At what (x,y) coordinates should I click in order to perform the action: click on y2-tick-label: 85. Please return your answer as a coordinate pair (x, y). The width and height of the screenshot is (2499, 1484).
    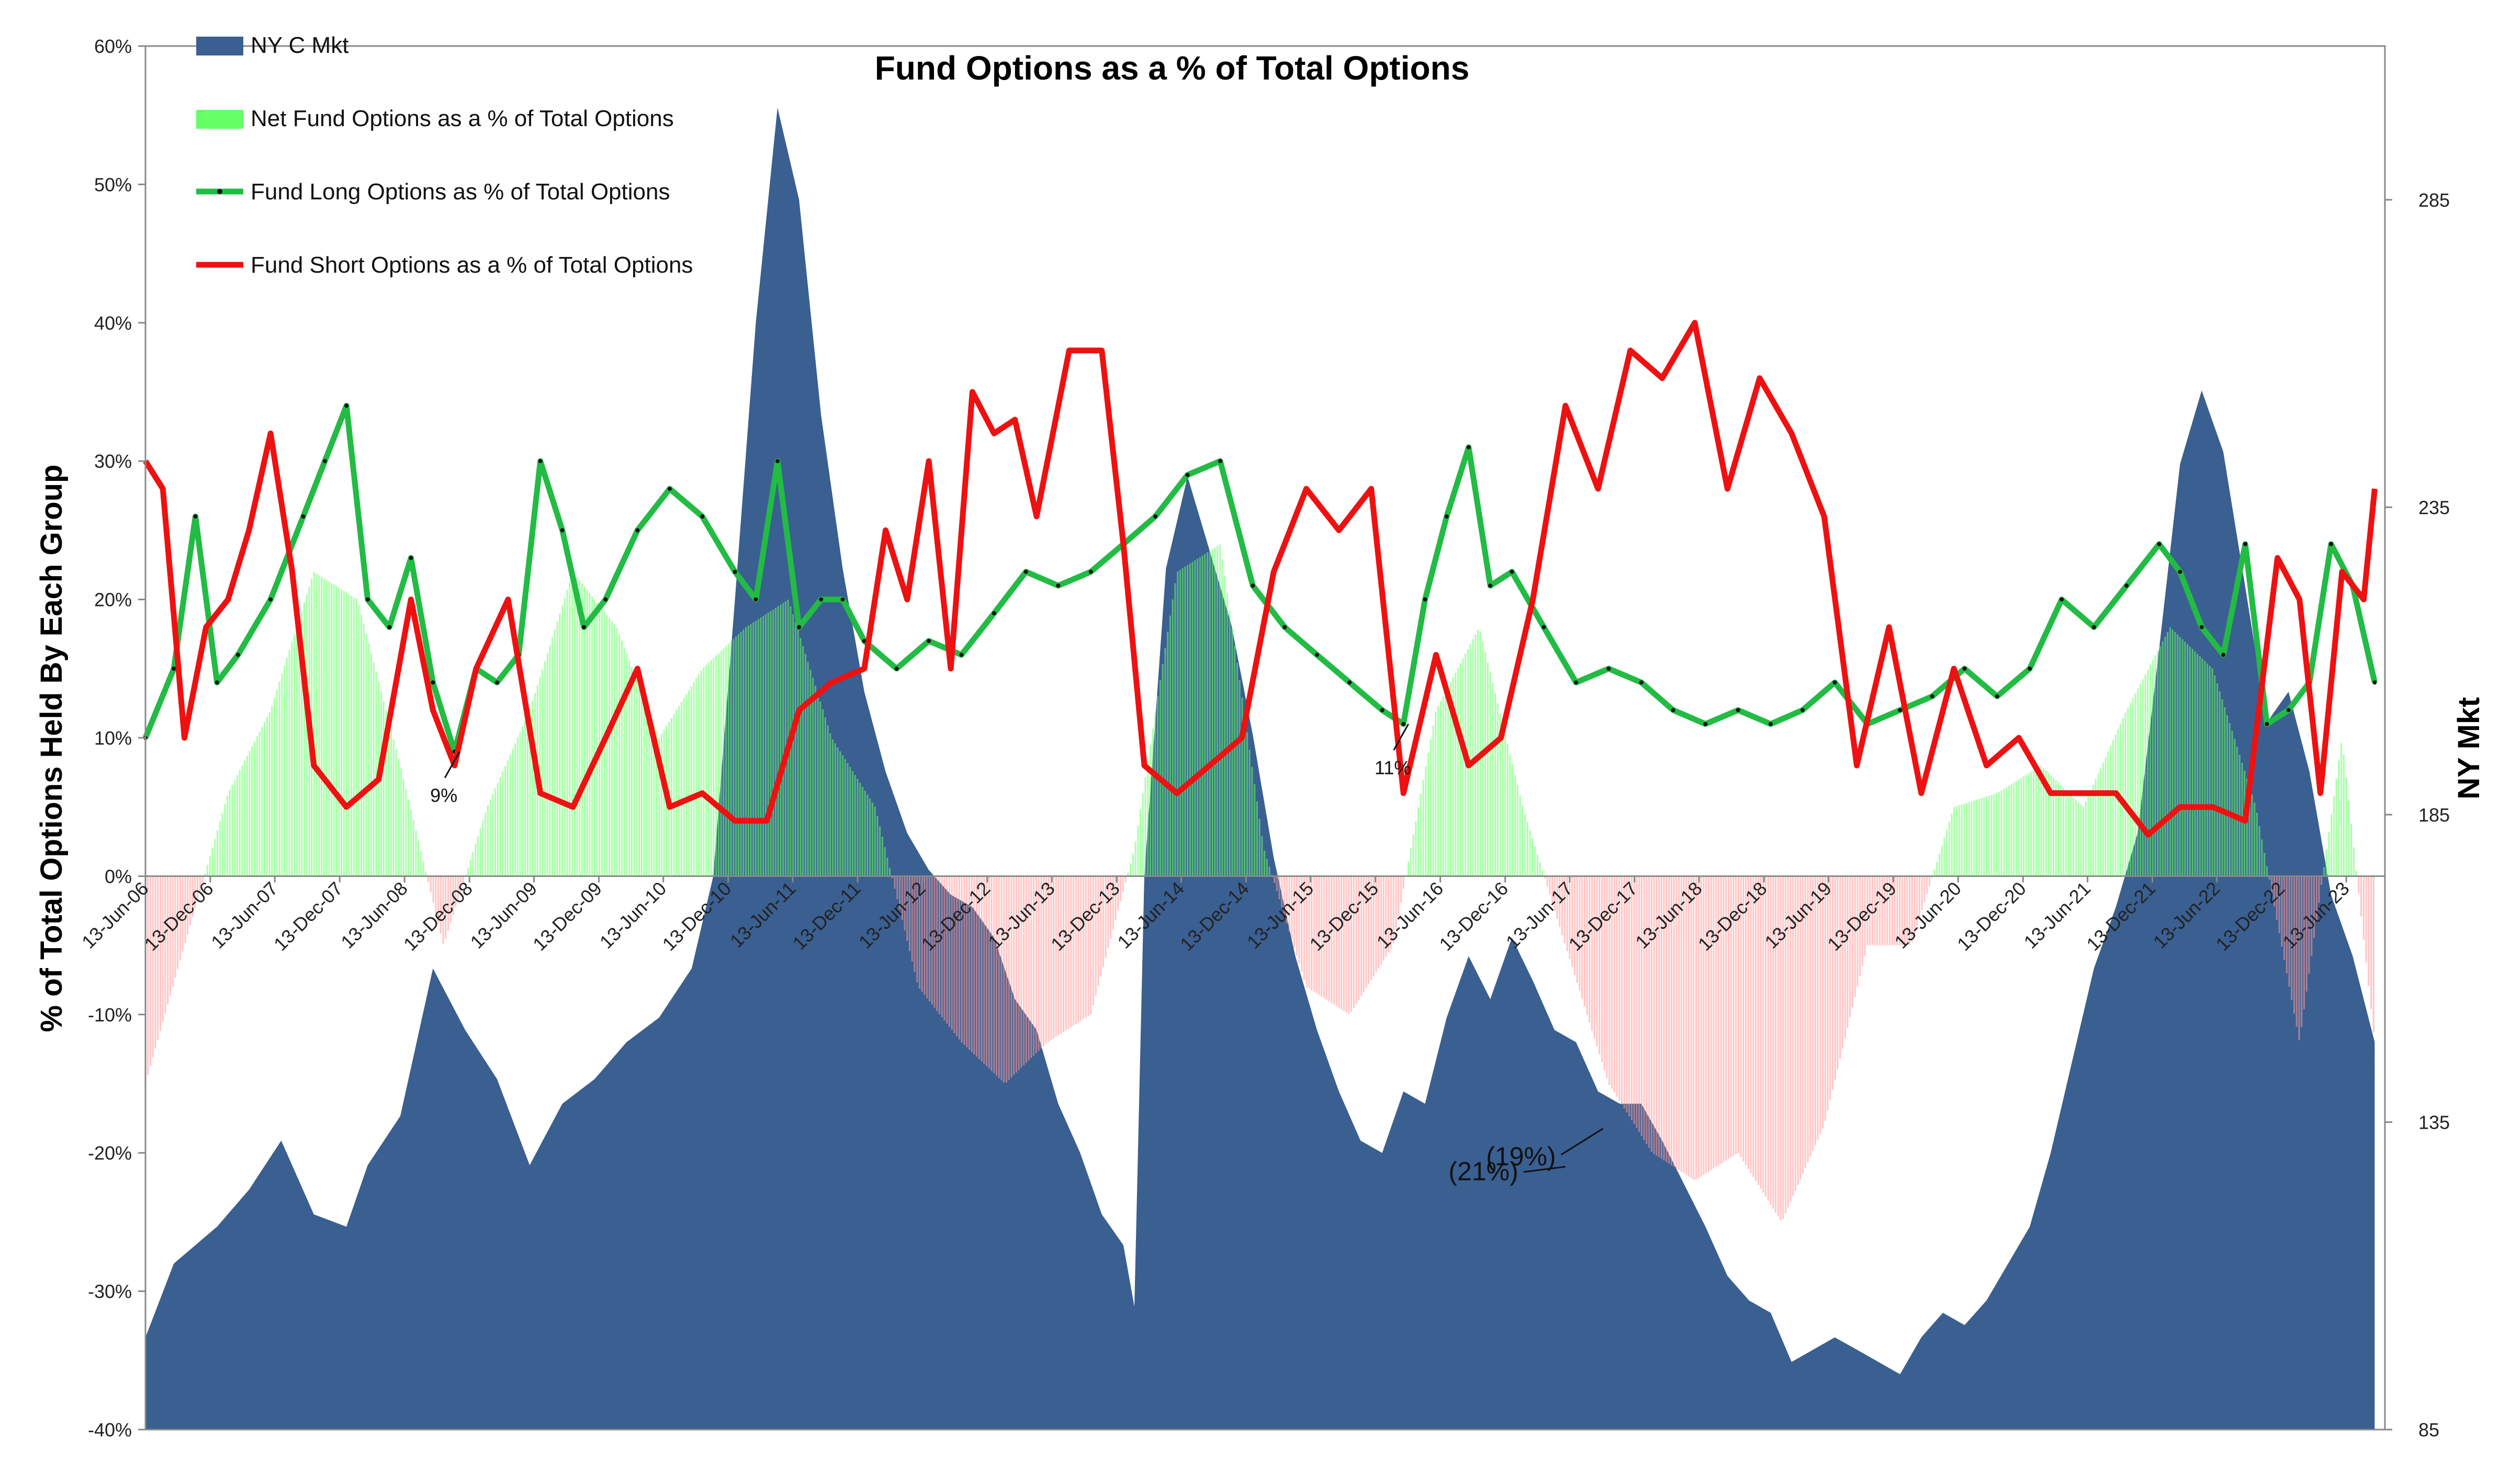
    Looking at the image, I should click on (2429, 1430).